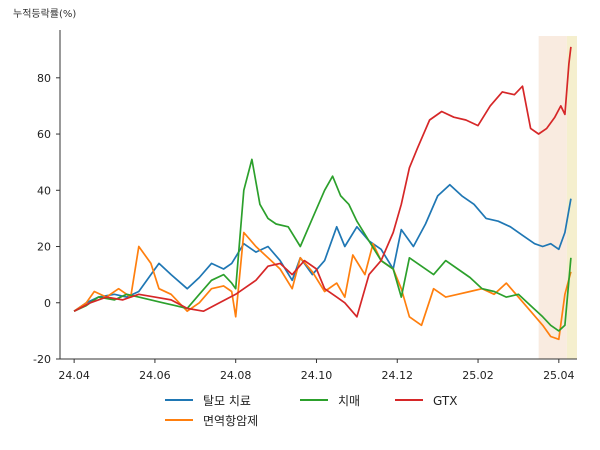 The width and height of the screenshot is (600, 450). What do you see at coordinates (236, 375) in the screenshot?
I see `x-tick-label: 24.08` at bounding box center [236, 375].